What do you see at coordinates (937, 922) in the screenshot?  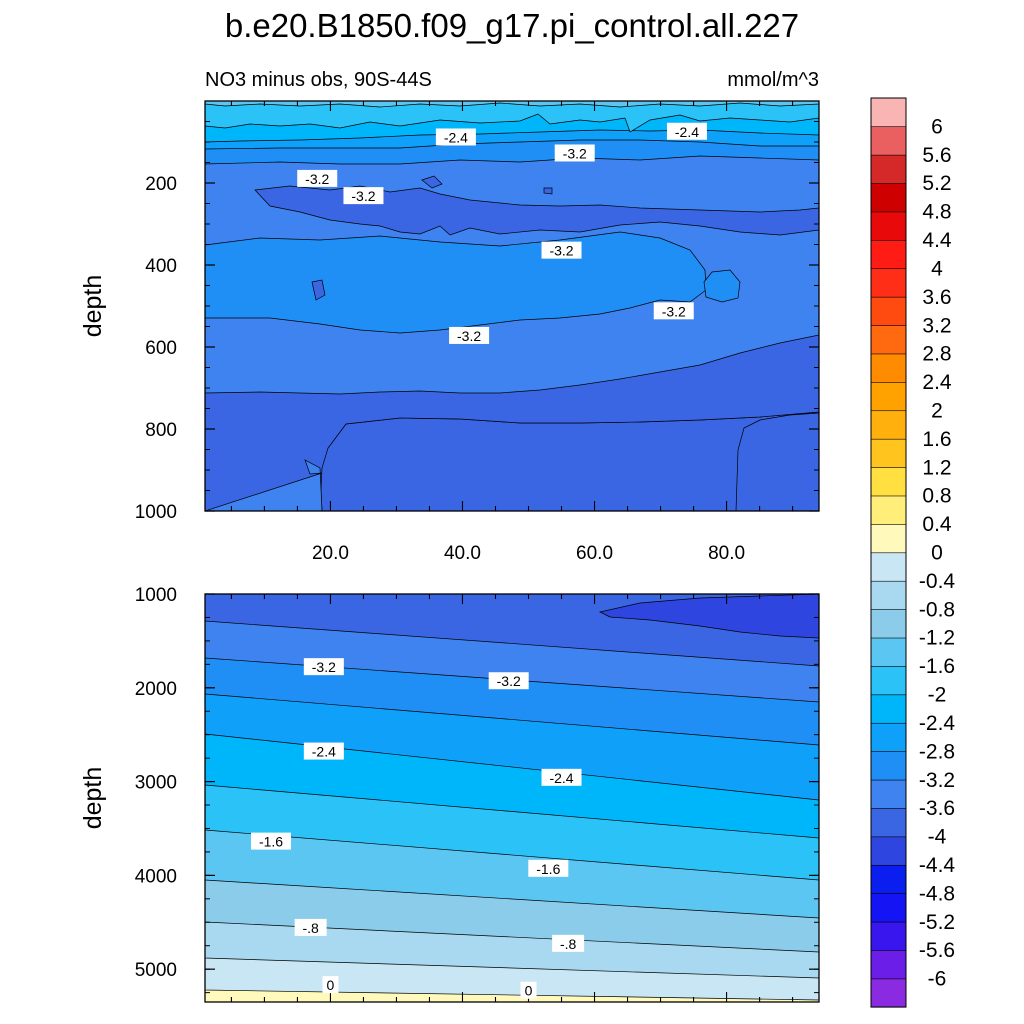 I see `colorbar-level-label: -5.2` at bounding box center [937, 922].